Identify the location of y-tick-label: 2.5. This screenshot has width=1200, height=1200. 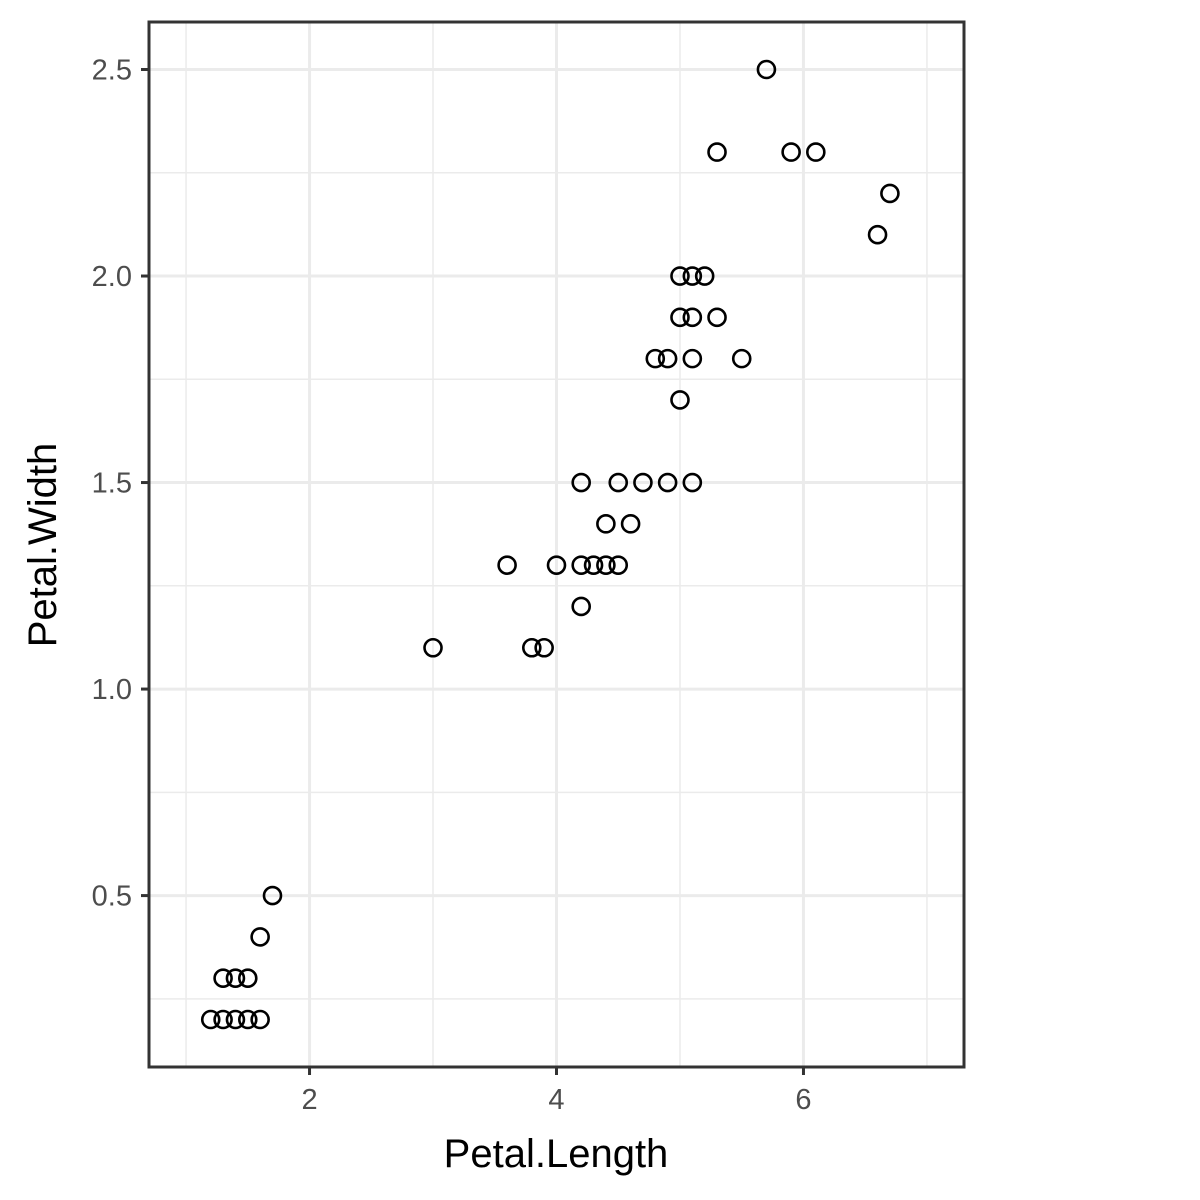
(112, 71).